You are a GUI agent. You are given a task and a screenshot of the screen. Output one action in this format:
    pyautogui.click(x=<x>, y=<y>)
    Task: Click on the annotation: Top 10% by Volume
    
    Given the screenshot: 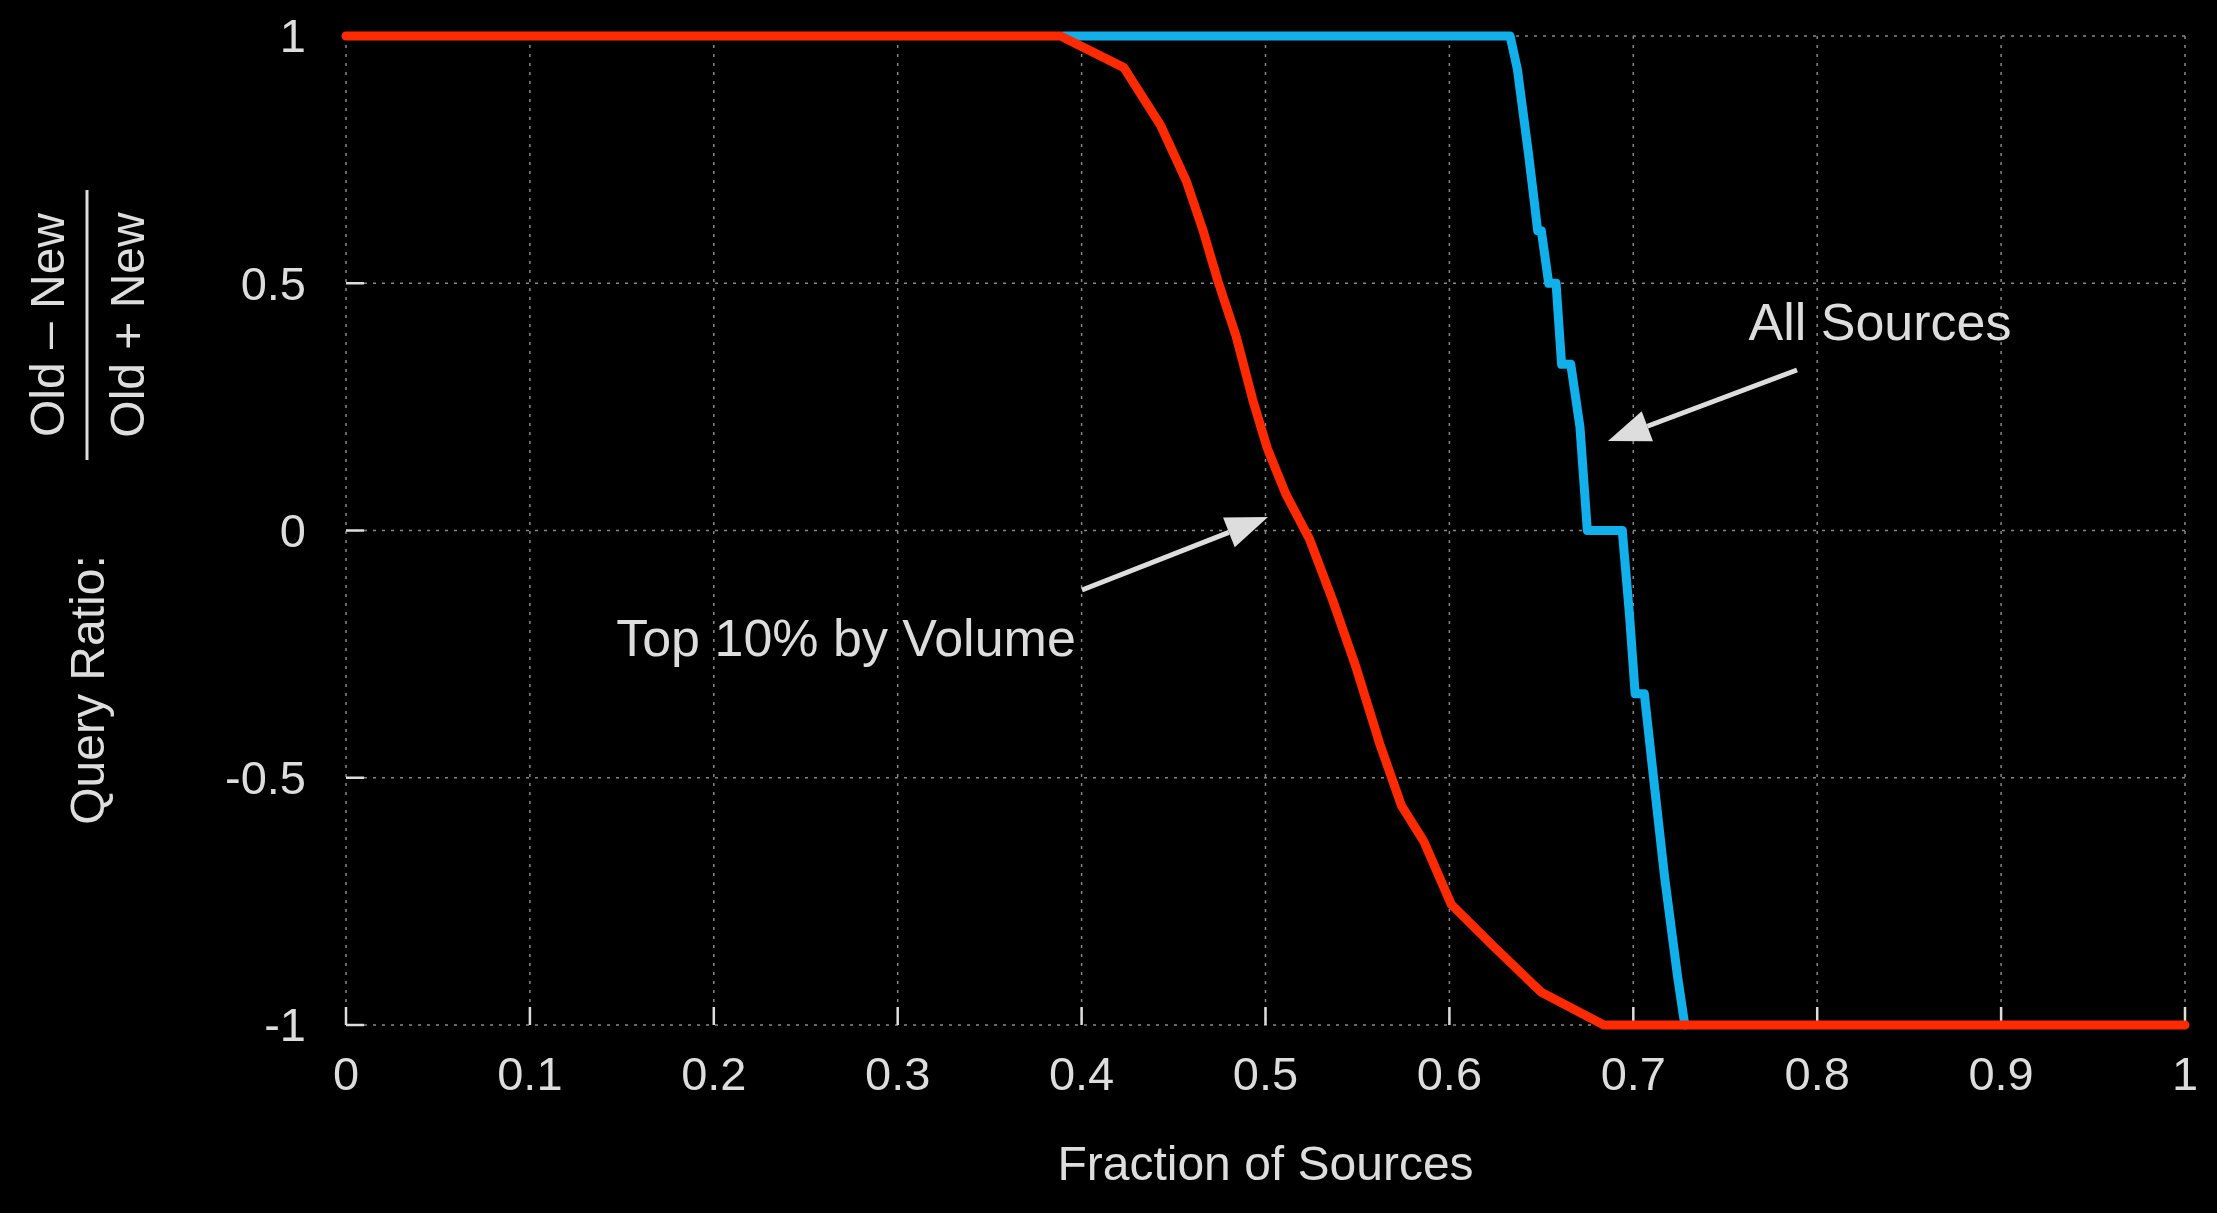 What is the action you would take?
    pyautogui.click(x=846, y=638)
    